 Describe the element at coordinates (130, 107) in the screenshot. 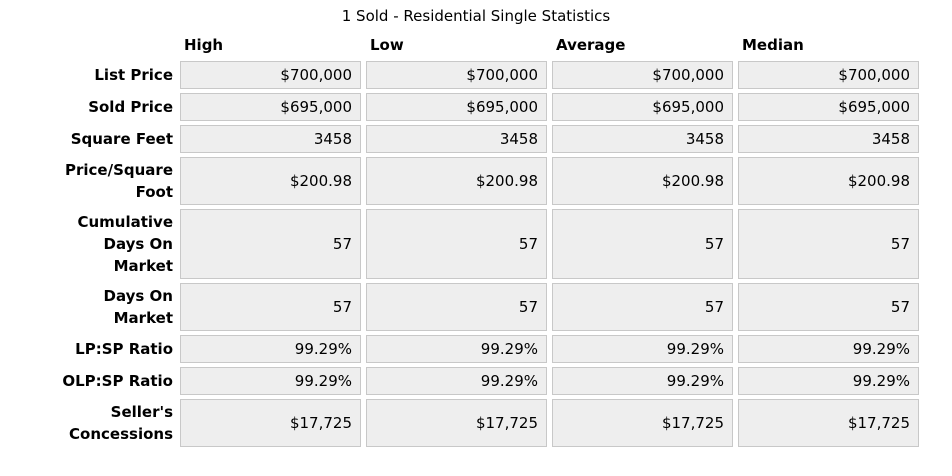

I see `row-label: Sold Price` at that location.